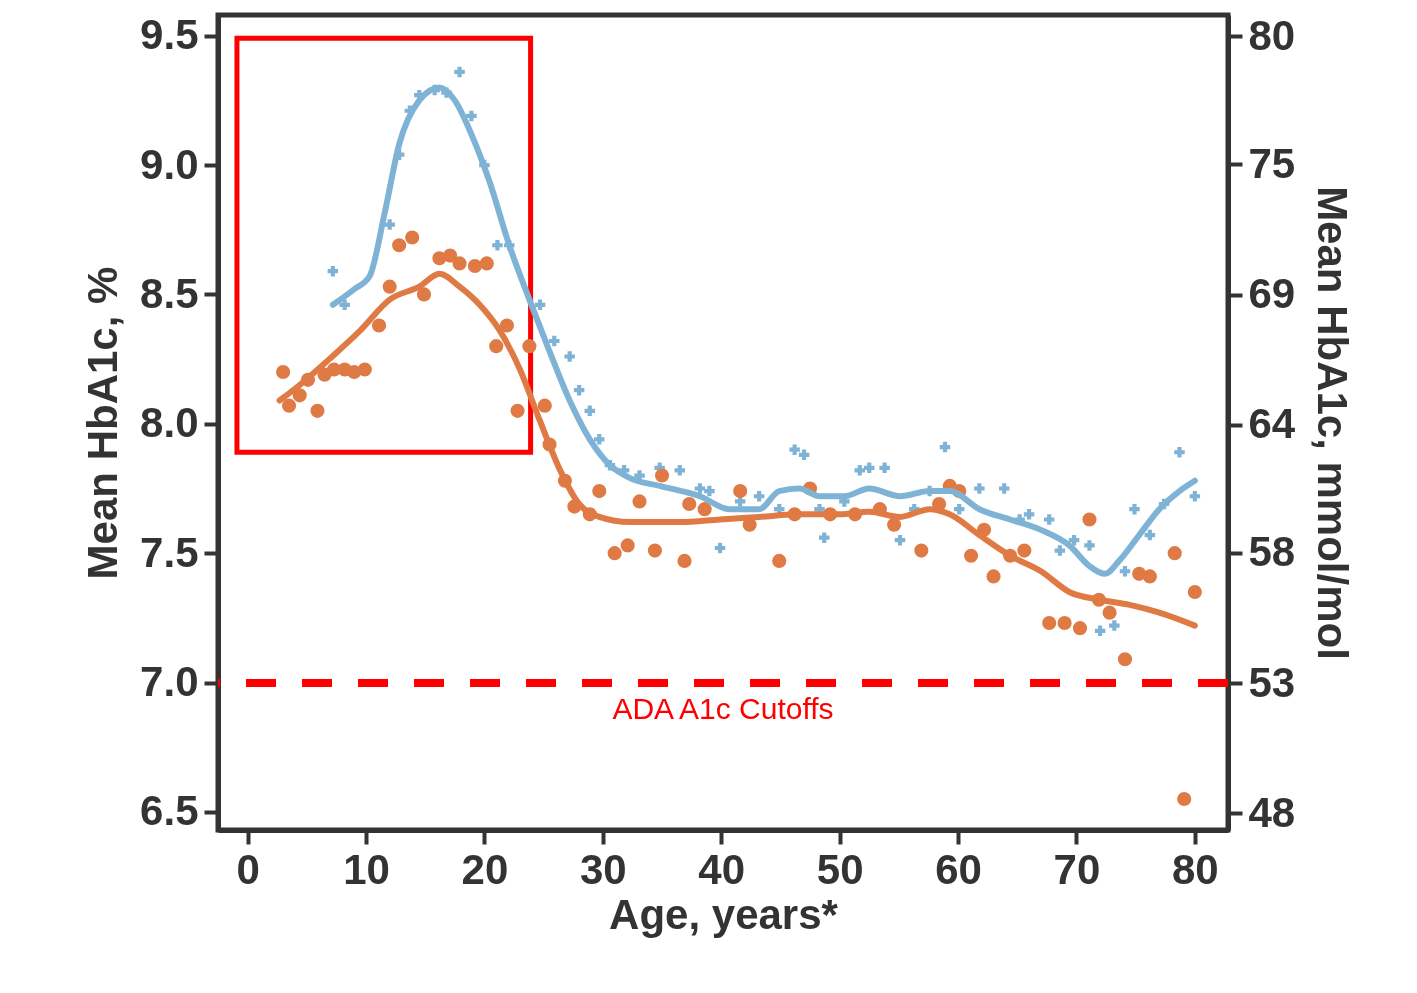 The height and width of the screenshot is (993, 1417). I want to click on y2-tick-label: 48, so click(1272, 812).